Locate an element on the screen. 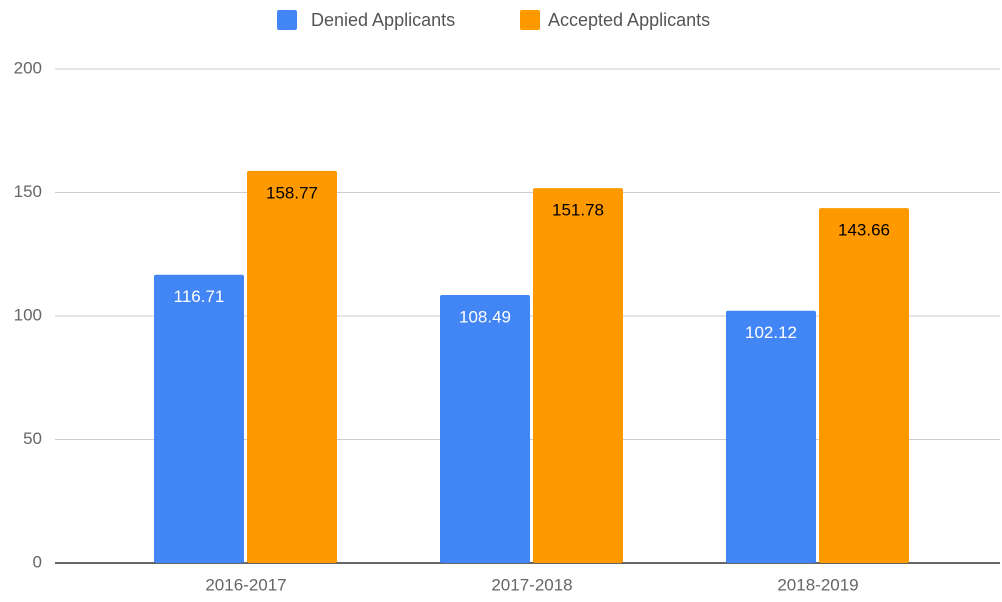 This screenshot has width=1002, height=602. data-label: 116.71 is located at coordinates (199, 296).